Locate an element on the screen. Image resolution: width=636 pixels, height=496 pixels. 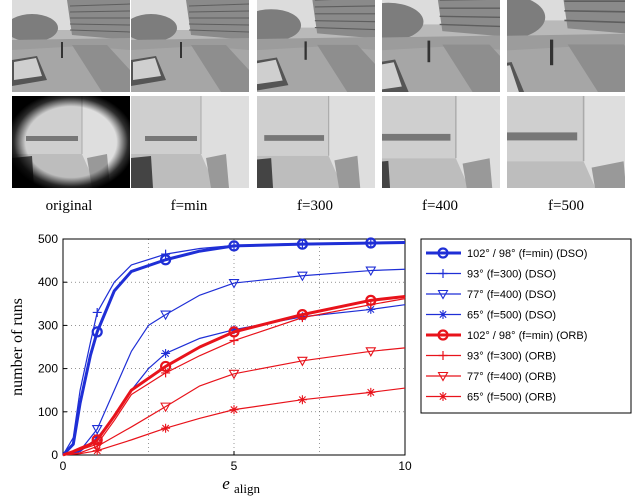
x-tick-label: 0 is located at coordinates (63, 466).